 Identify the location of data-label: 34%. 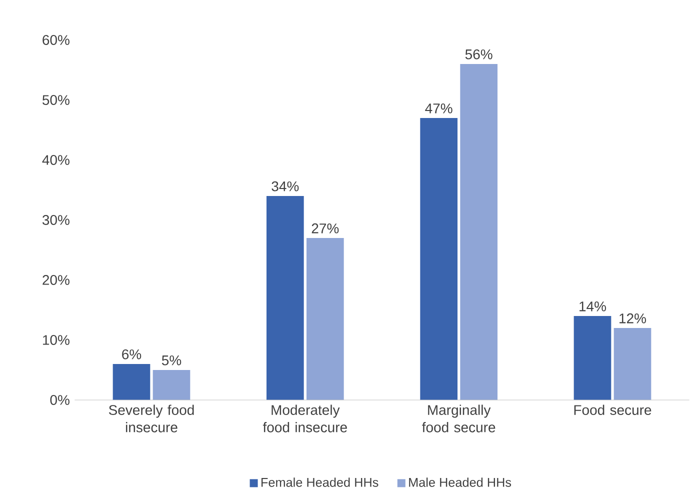
(285, 186).